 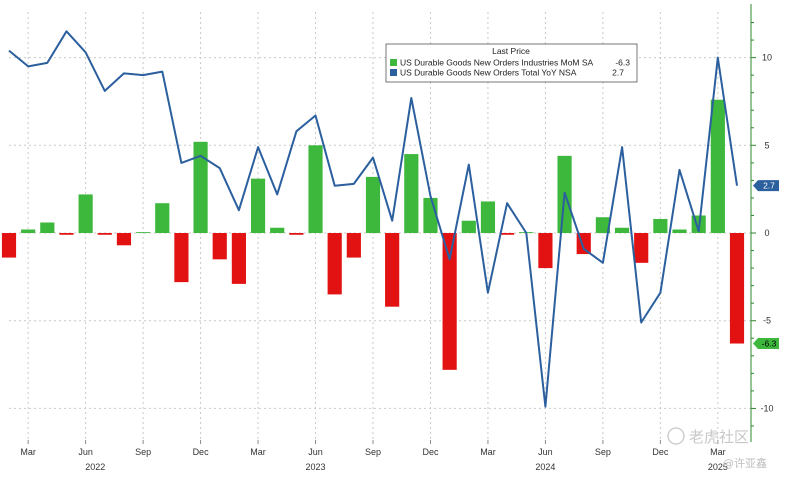 What do you see at coordinates (95, 467) in the screenshot?
I see `x-year-label: 2022` at bounding box center [95, 467].